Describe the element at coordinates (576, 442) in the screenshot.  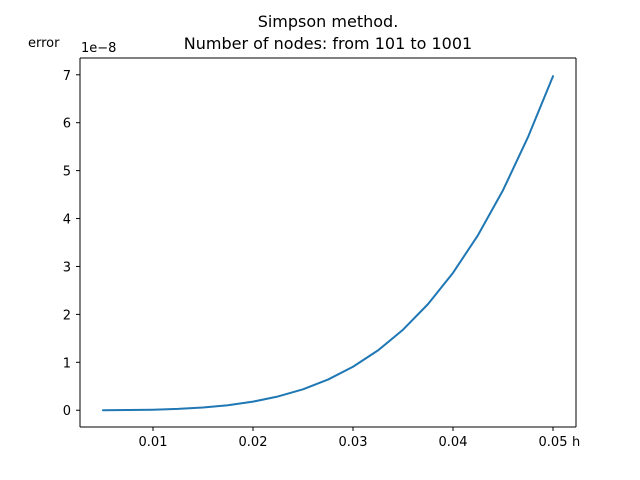
I see `x-axis-label: h` at that location.